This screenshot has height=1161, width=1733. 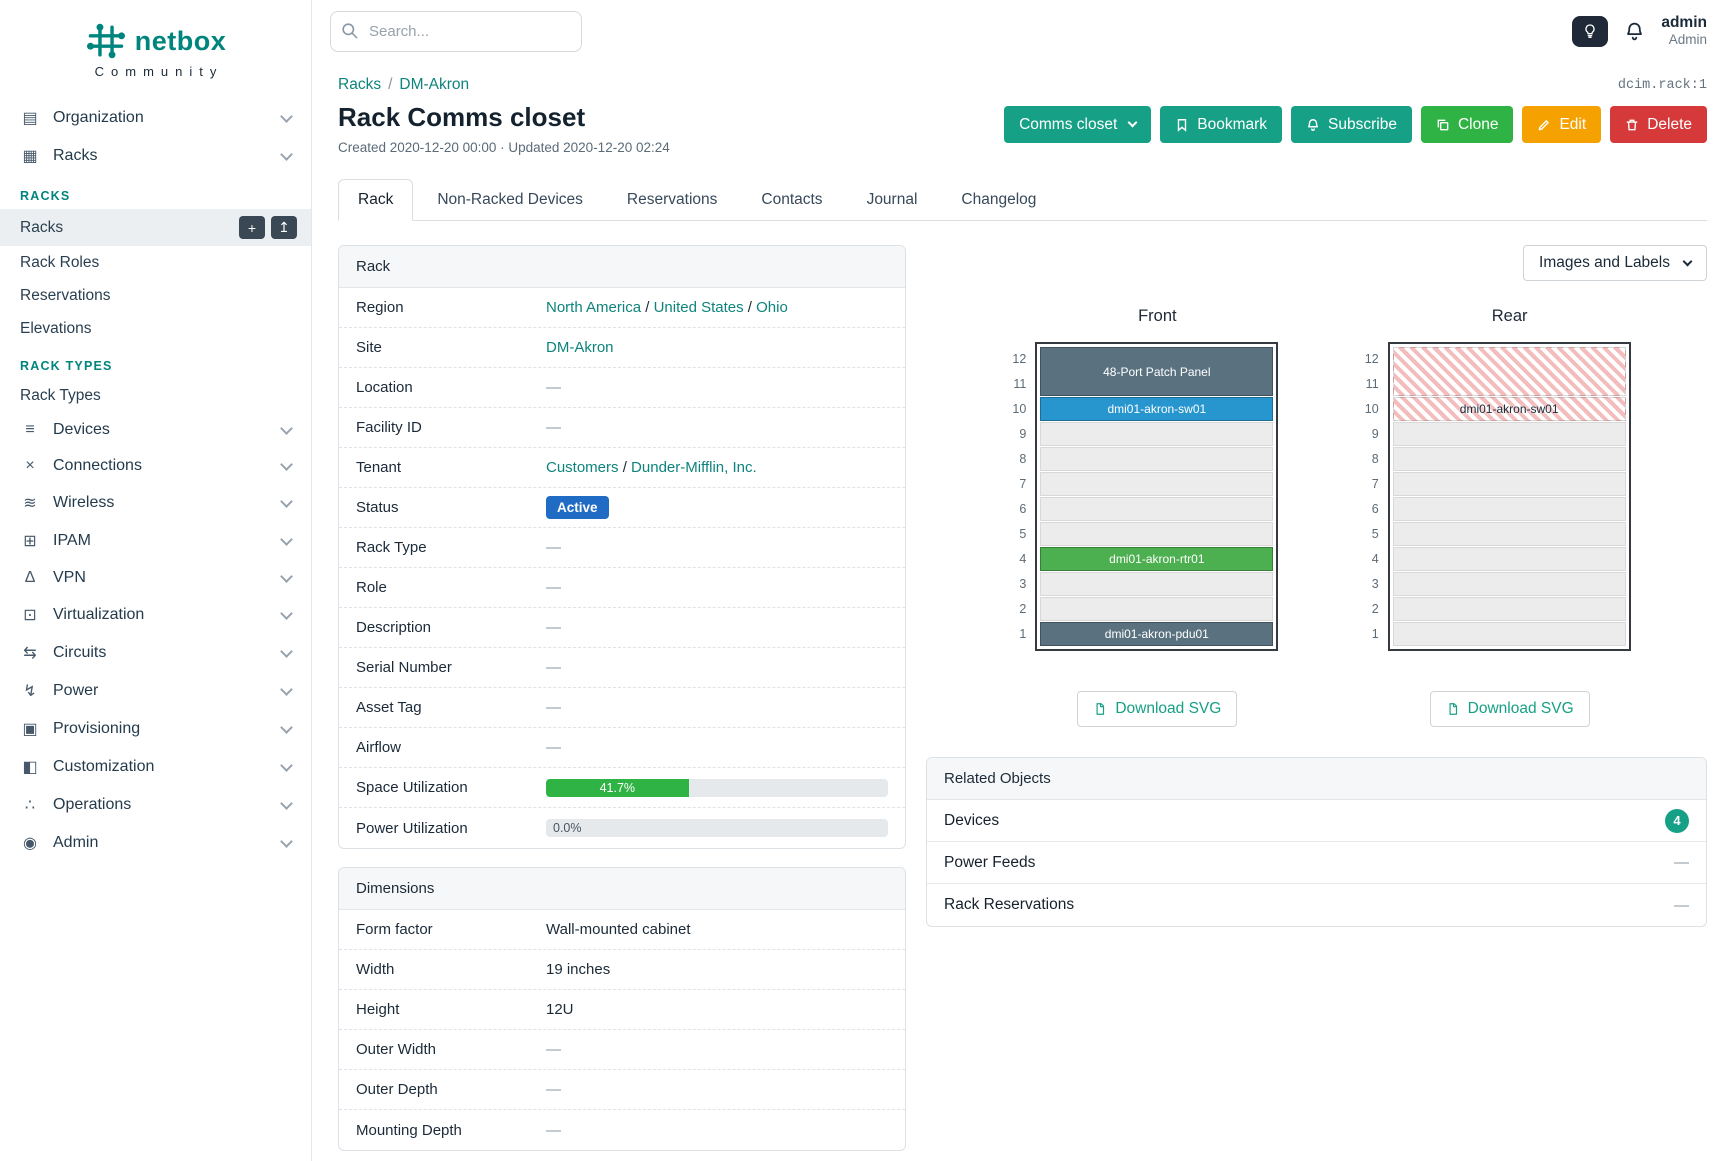 What do you see at coordinates (155, 503) in the screenshot?
I see `sidebar-item-wireless: ≋ Wireless` at bounding box center [155, 503].